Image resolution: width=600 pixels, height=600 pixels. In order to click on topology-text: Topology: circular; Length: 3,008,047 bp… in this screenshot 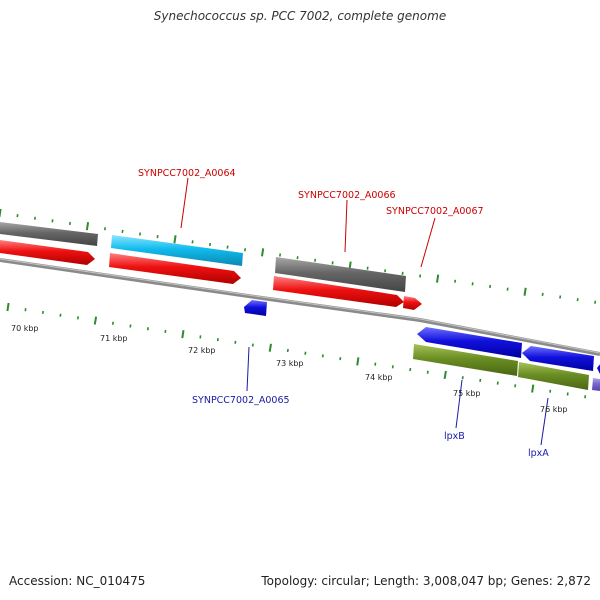, I will do `click(426, 581)`.